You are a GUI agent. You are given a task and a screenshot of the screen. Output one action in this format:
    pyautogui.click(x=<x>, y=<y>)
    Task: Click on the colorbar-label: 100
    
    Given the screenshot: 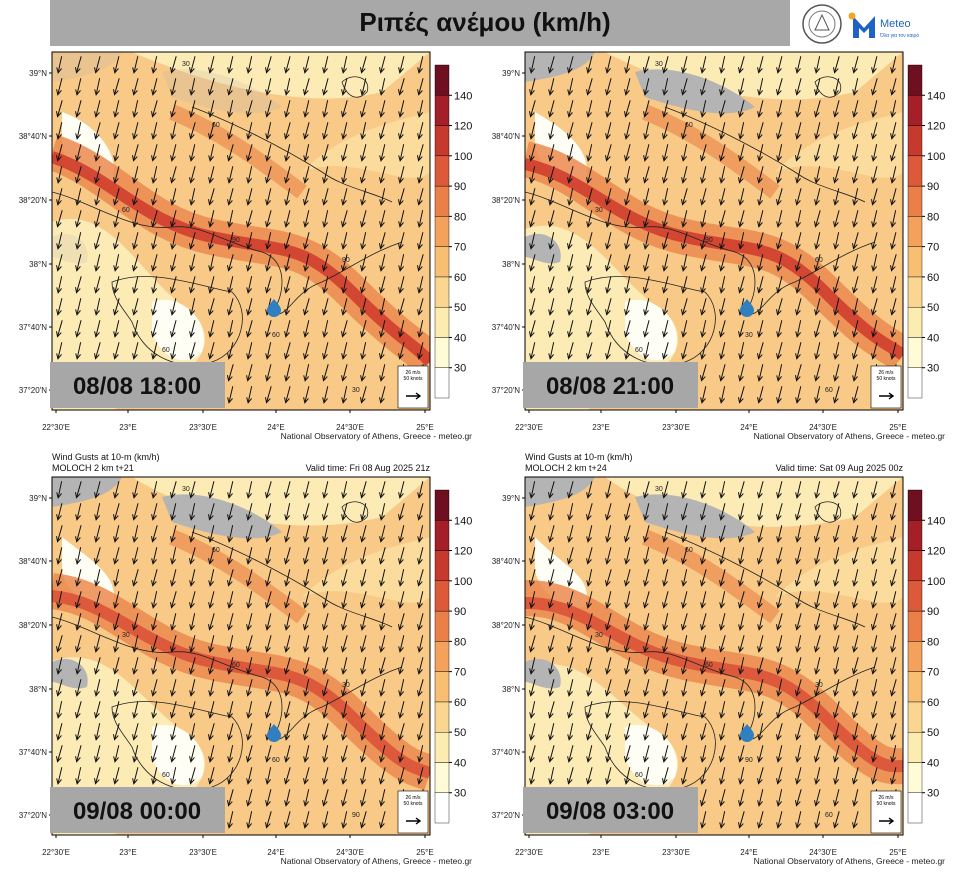 What is the action you would take?
    pyautogui.click(x=936, y=157)
    